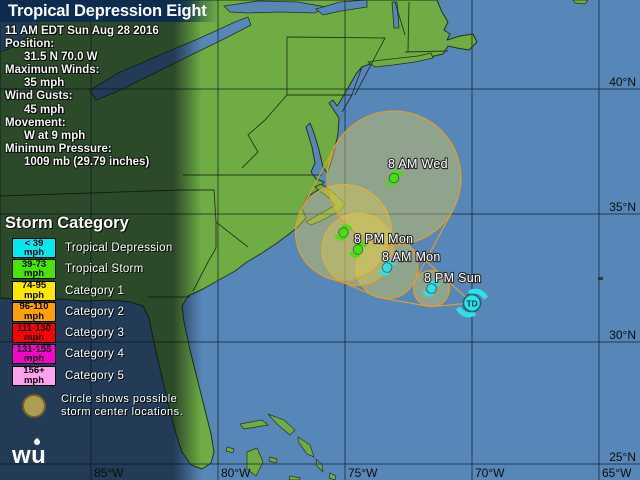 Image resolution: width=640 pixels, height=480 pixels. What do you see at coordinates (35, 122) in the screenshot?
I see `storm-info-line: Movement:` at bounding box center [35, 122].